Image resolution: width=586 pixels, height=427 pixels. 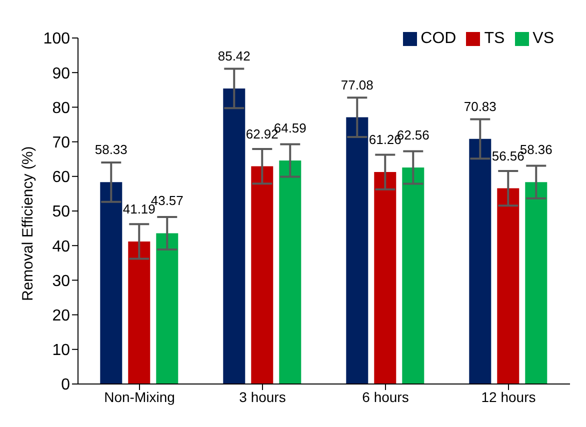 What do you see at coordinates (494, 38) in the screenshot?
I see `legend-label: TS` at bounding box center [494, 38].